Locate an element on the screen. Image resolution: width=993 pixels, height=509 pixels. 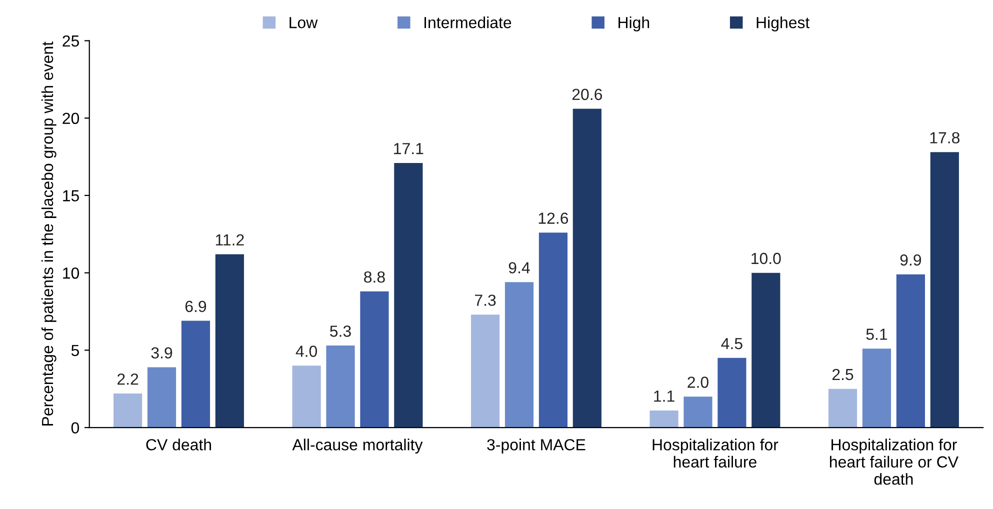
data-label: 9.4 is located at coordinates (519, 268).